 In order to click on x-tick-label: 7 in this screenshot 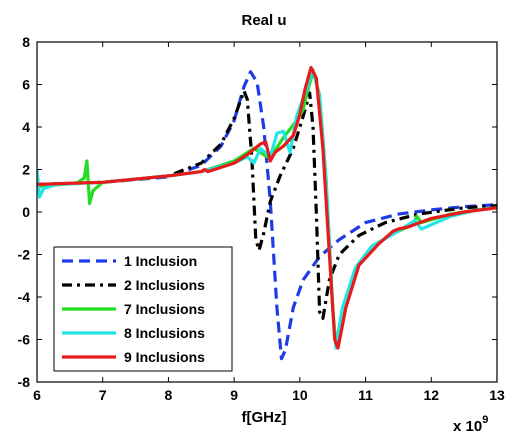, I will do `click(103, 395)`.